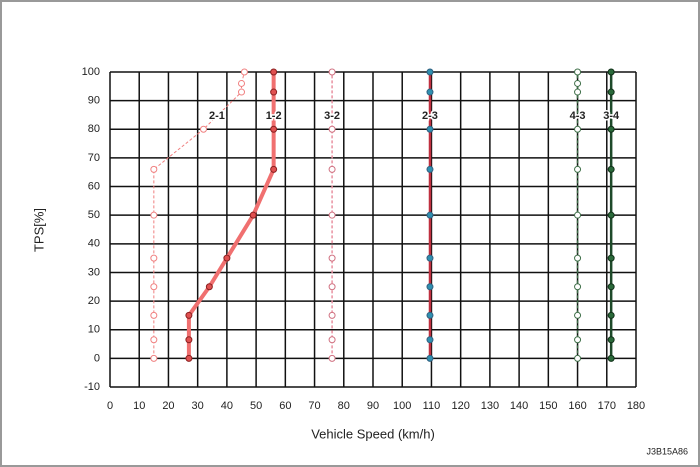  What do you see at coordinates (94, 215) in the screenshot?
I see `y-tick-label: 50` at bounding box center [94, 215].